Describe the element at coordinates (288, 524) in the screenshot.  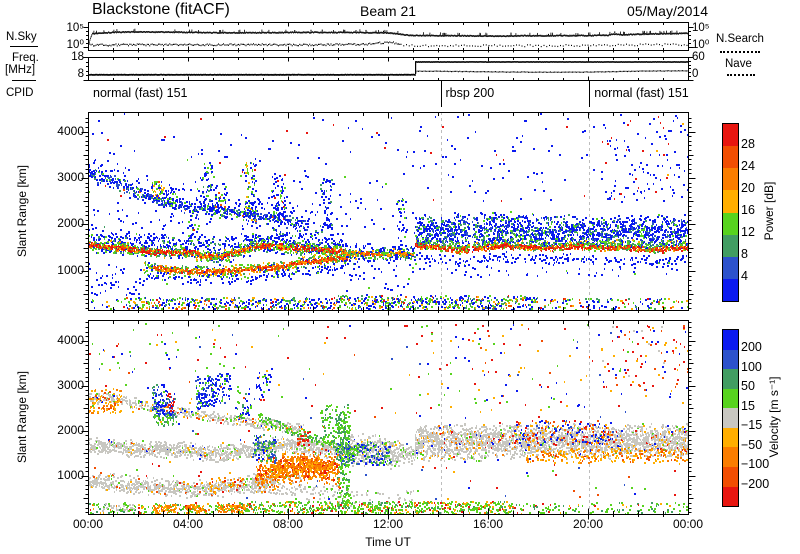
I see `x-tick-2: 08:00` at that location.